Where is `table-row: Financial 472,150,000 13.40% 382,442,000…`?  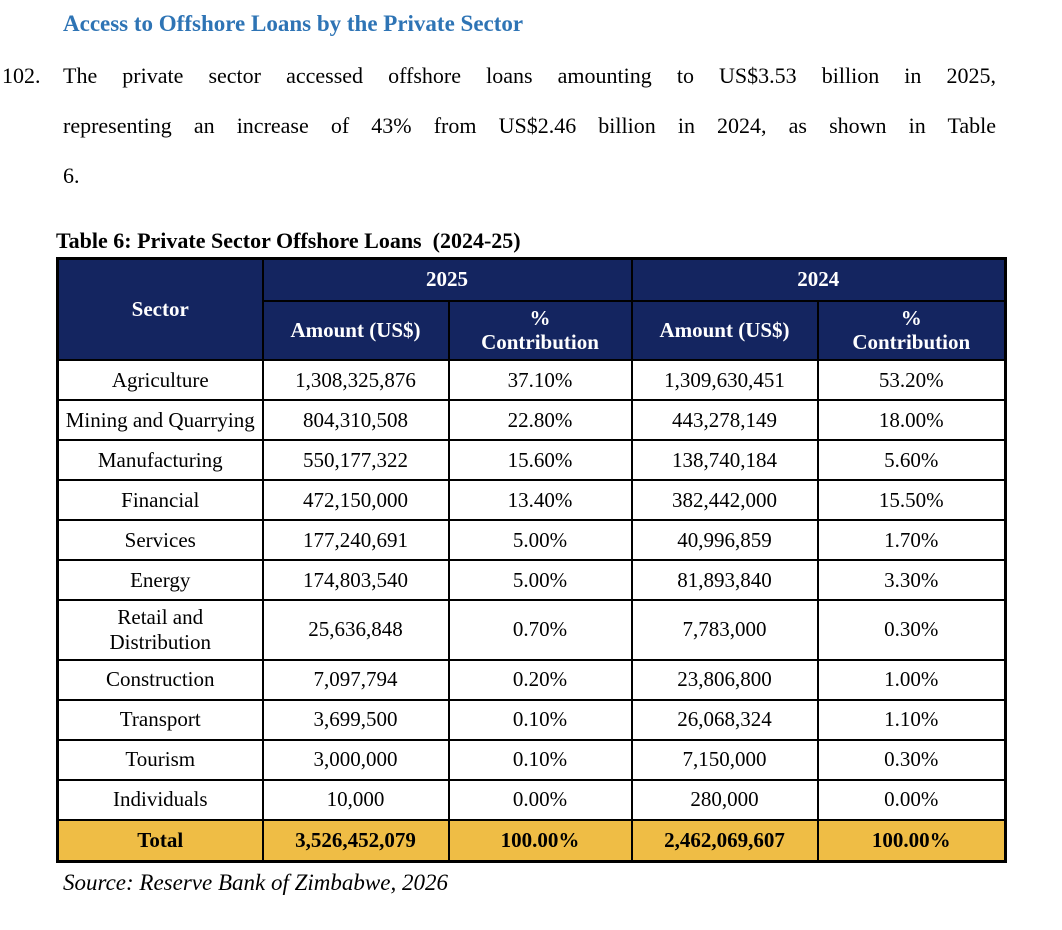
table-row: Financial 472,150,000 13.40% 382,442,000… is located at coordinates (531, 500).